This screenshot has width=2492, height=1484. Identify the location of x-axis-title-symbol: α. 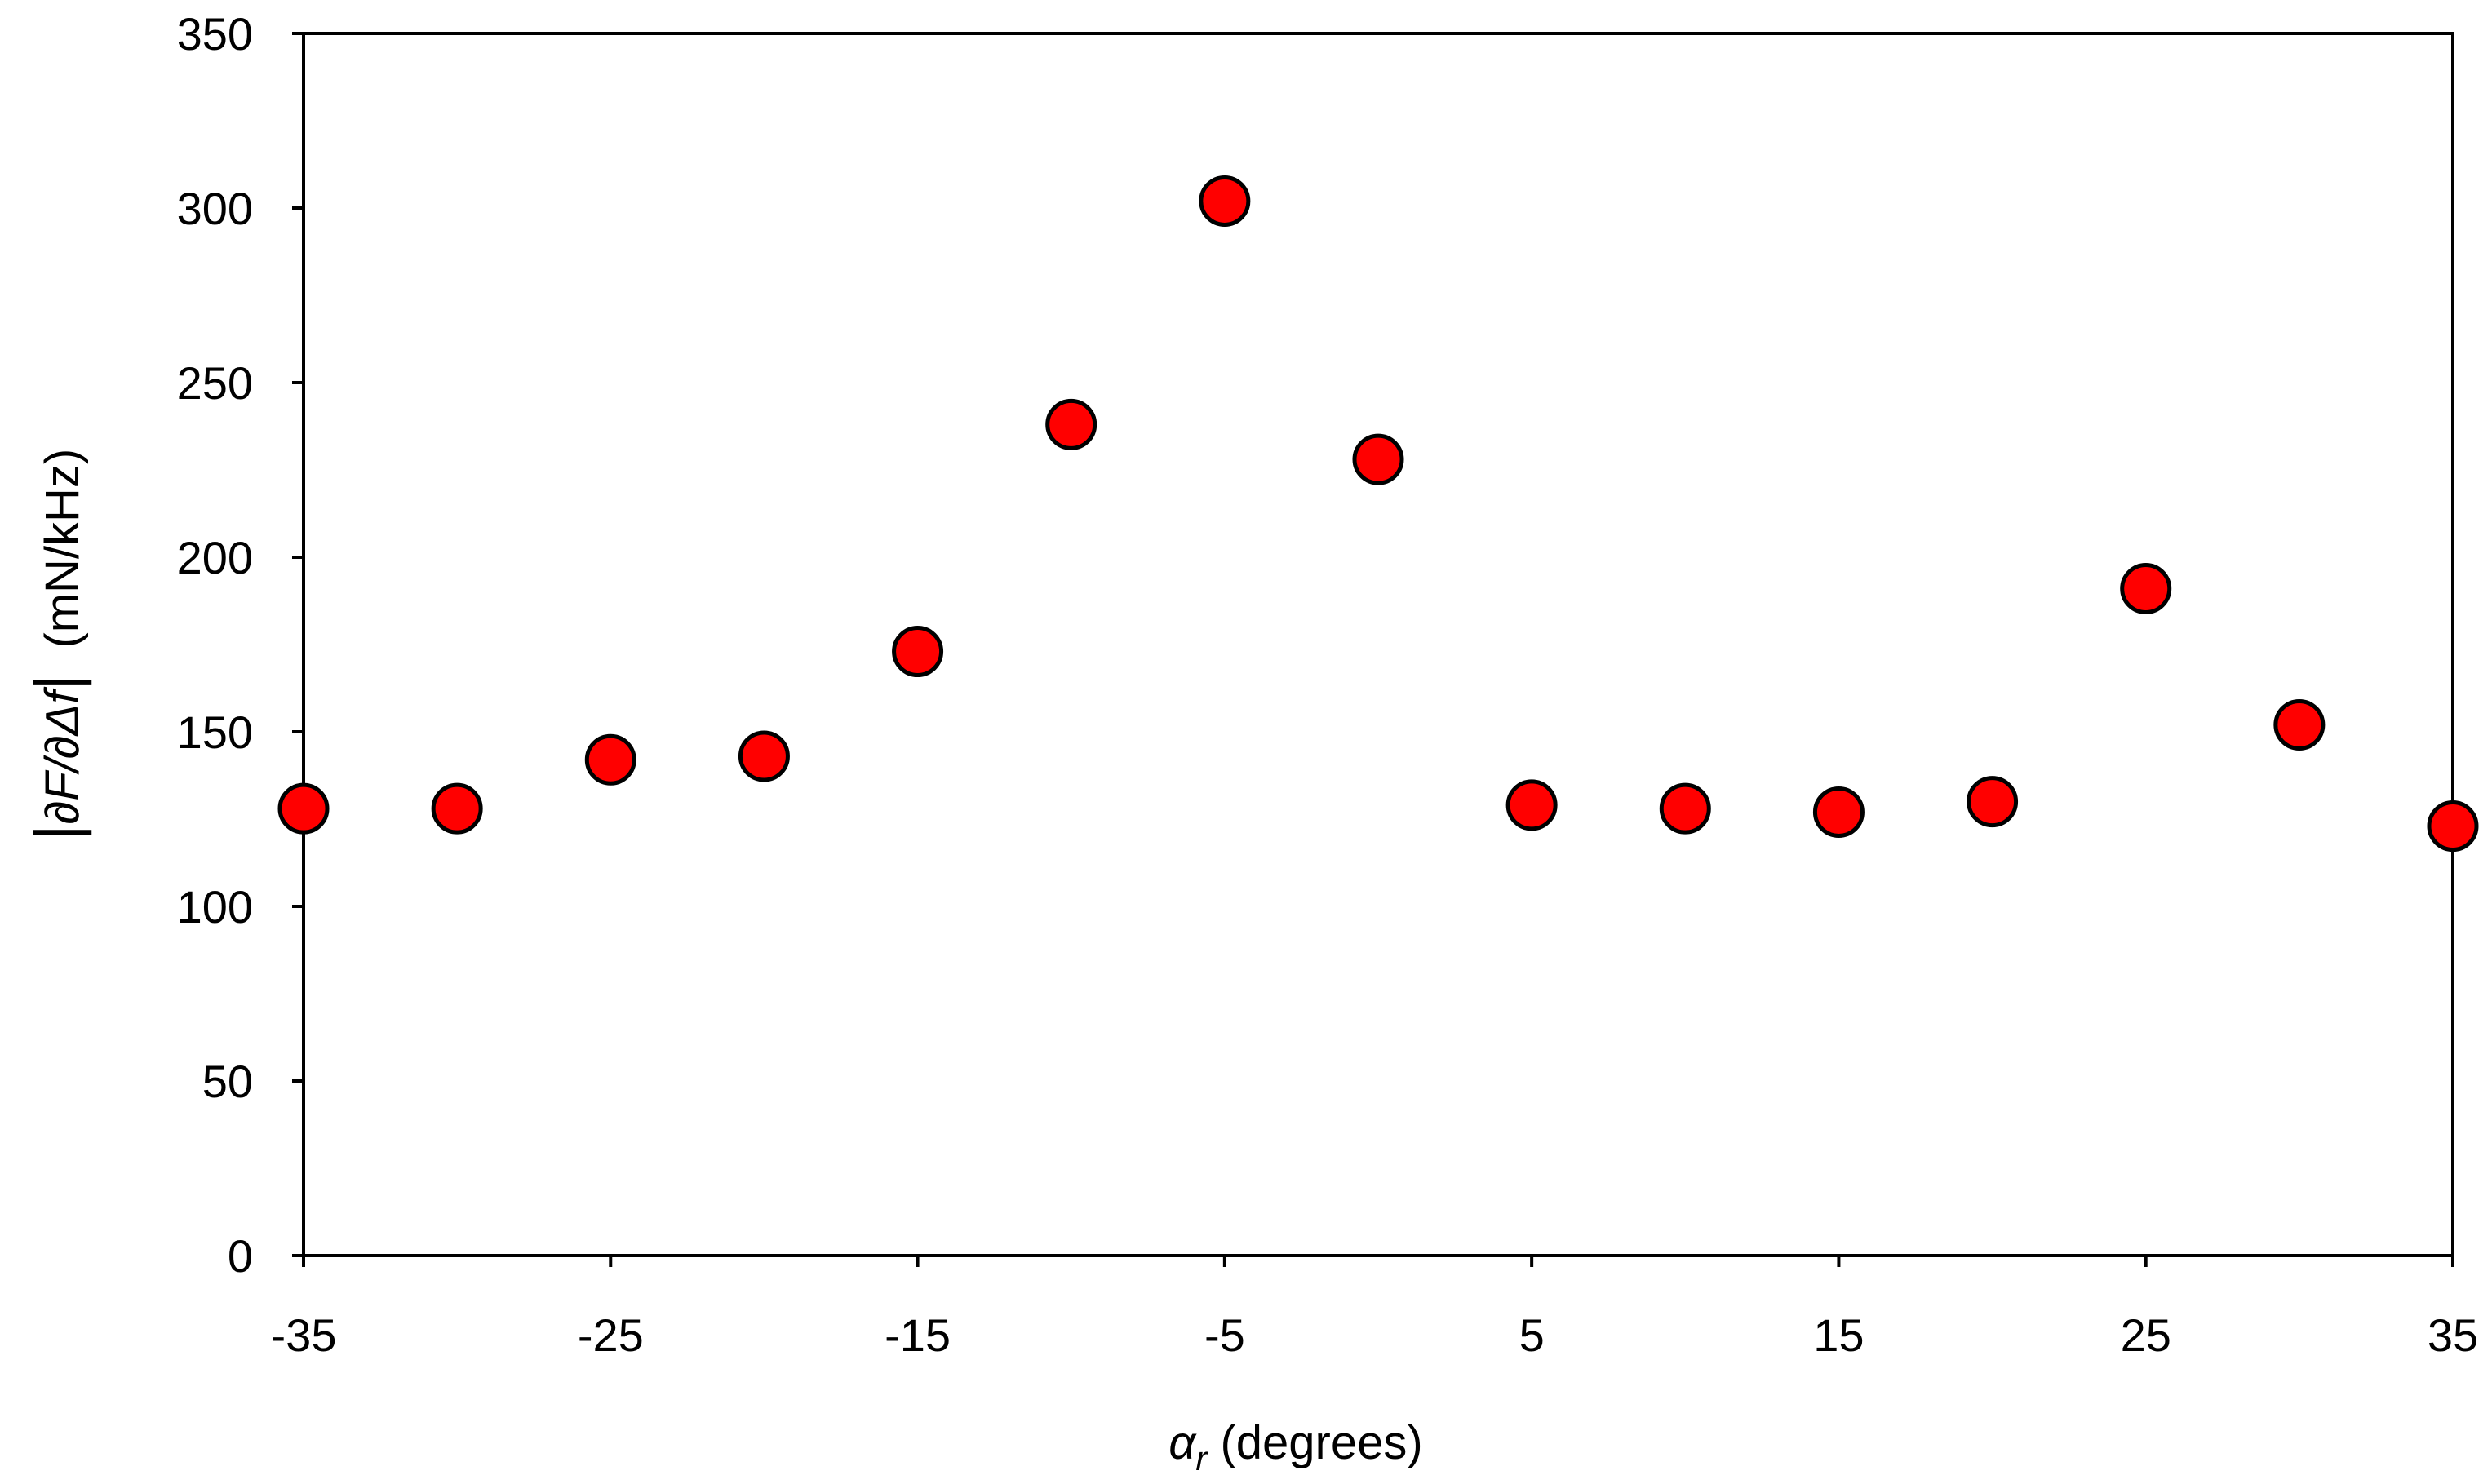
(1182, 1442).